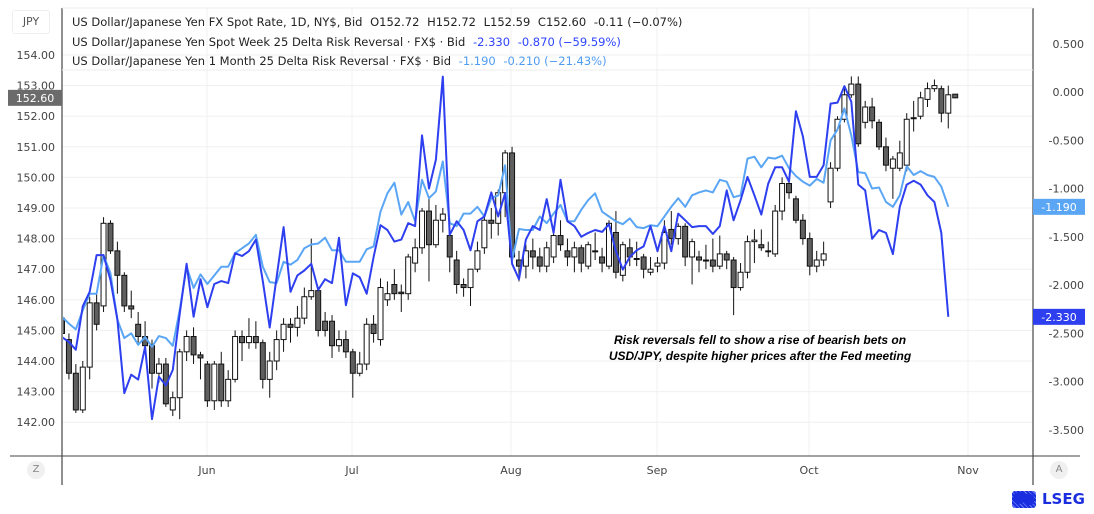 The image size is (1094, 514). Describe the element at coordinates (36, 361) in the screenshot. I see `left-axis-tick-label: 144.00` at that location.